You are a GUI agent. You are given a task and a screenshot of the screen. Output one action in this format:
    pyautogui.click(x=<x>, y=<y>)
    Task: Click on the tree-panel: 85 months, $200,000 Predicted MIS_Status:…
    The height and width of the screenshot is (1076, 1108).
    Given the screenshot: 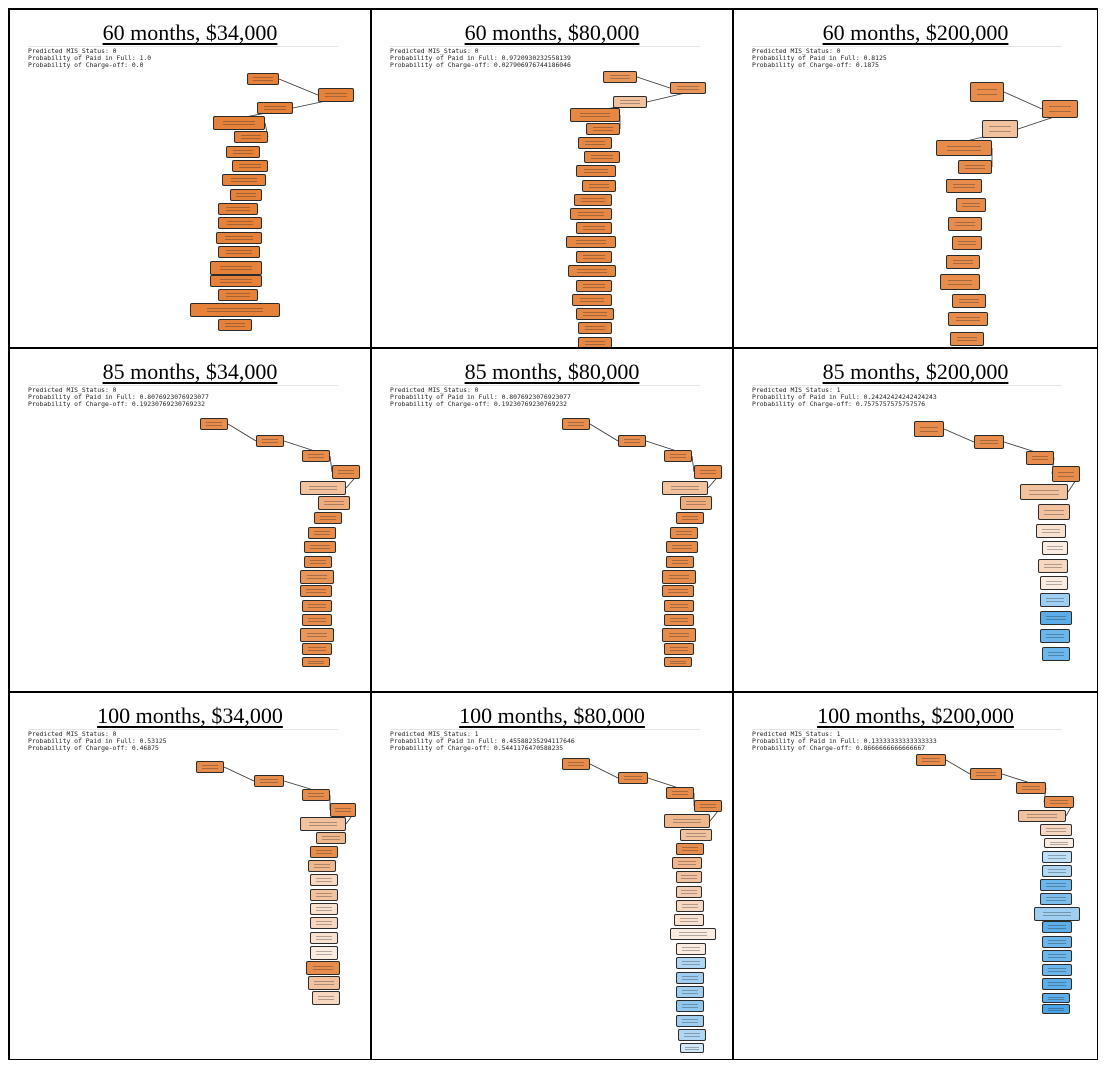 What is the action you would take?
    pyautogui.click(x=915, y=521)
    